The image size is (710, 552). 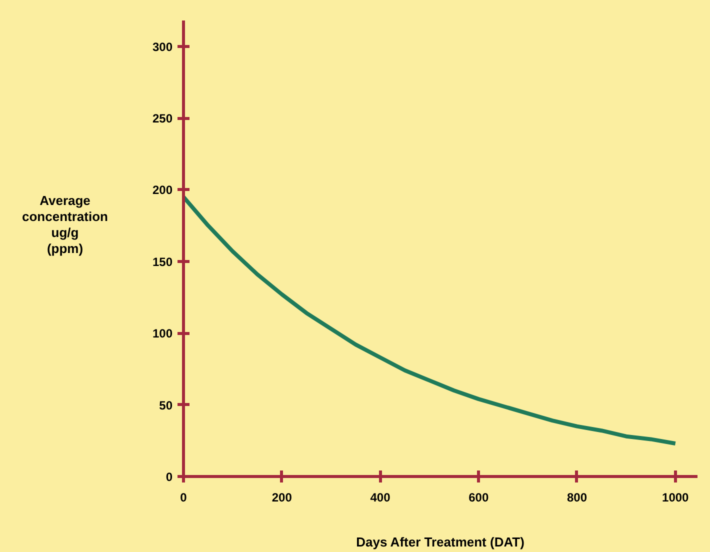 I want to click on y-tick-label: 300, so click(x=162, y=47).